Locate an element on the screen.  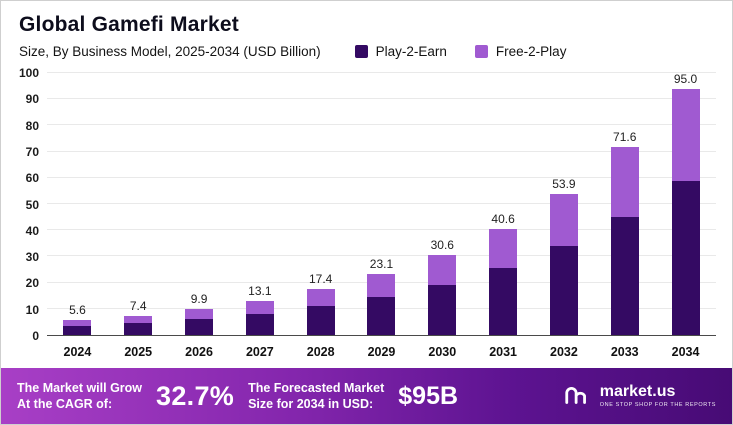
bar-group: 40.6 is located at coordinates (503, 204).